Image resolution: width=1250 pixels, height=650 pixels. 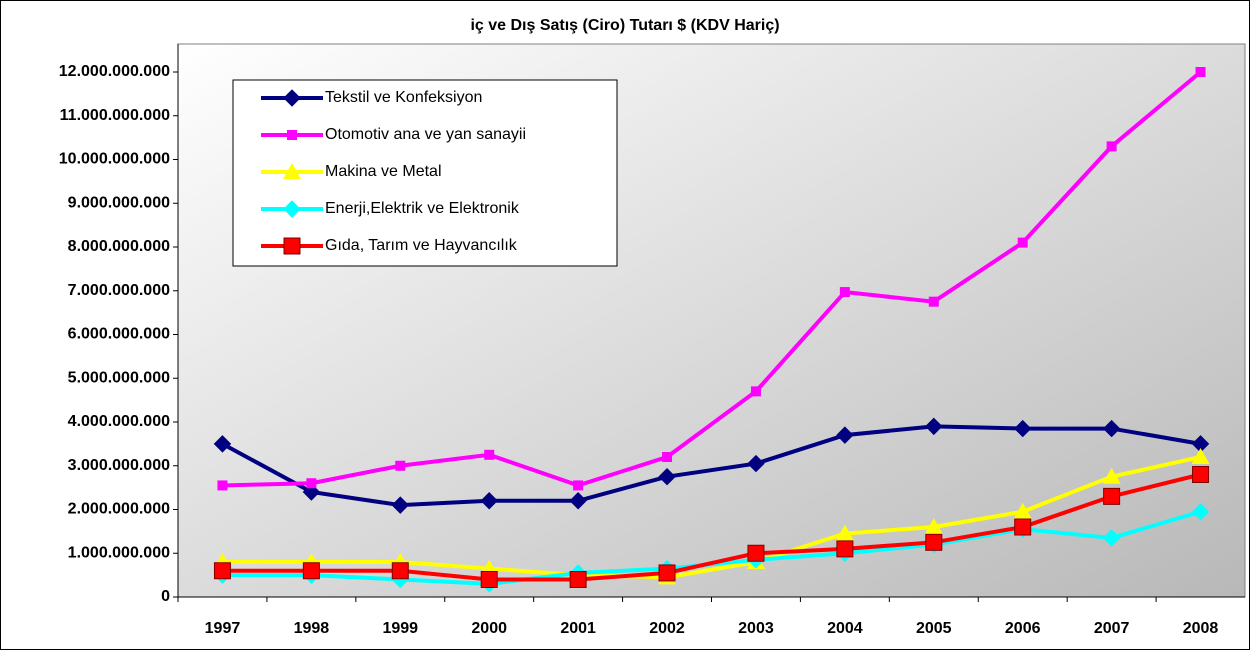 I want to click on x-tick-label: 2006, so click(x=1023, y=628).